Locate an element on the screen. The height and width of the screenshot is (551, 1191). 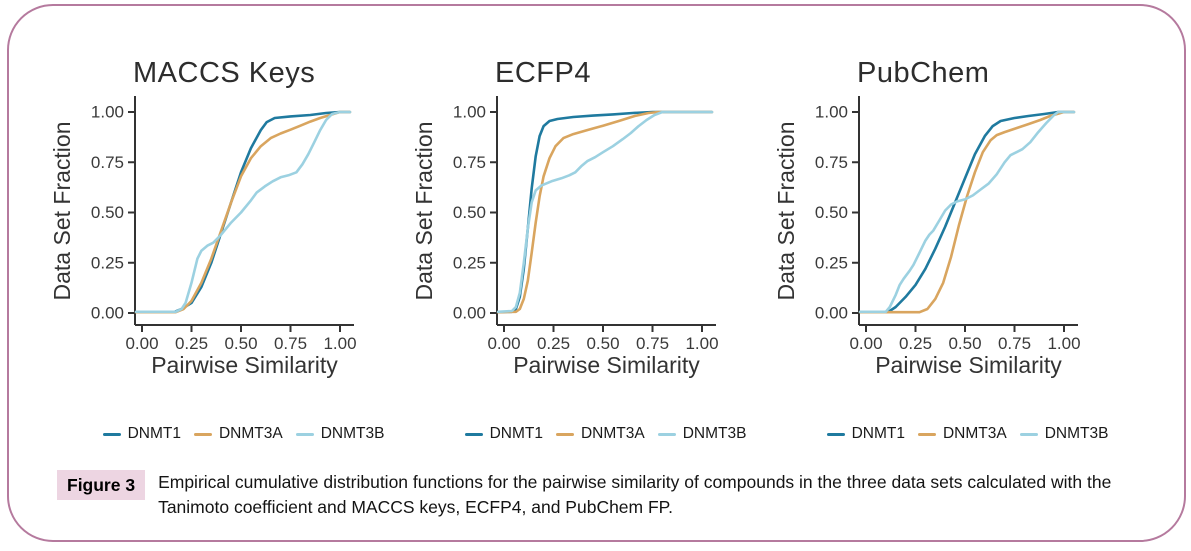
chart-legend-pubchem: DNMT1 DNMT3A DNMT3B is located at coordinates (967, 434).